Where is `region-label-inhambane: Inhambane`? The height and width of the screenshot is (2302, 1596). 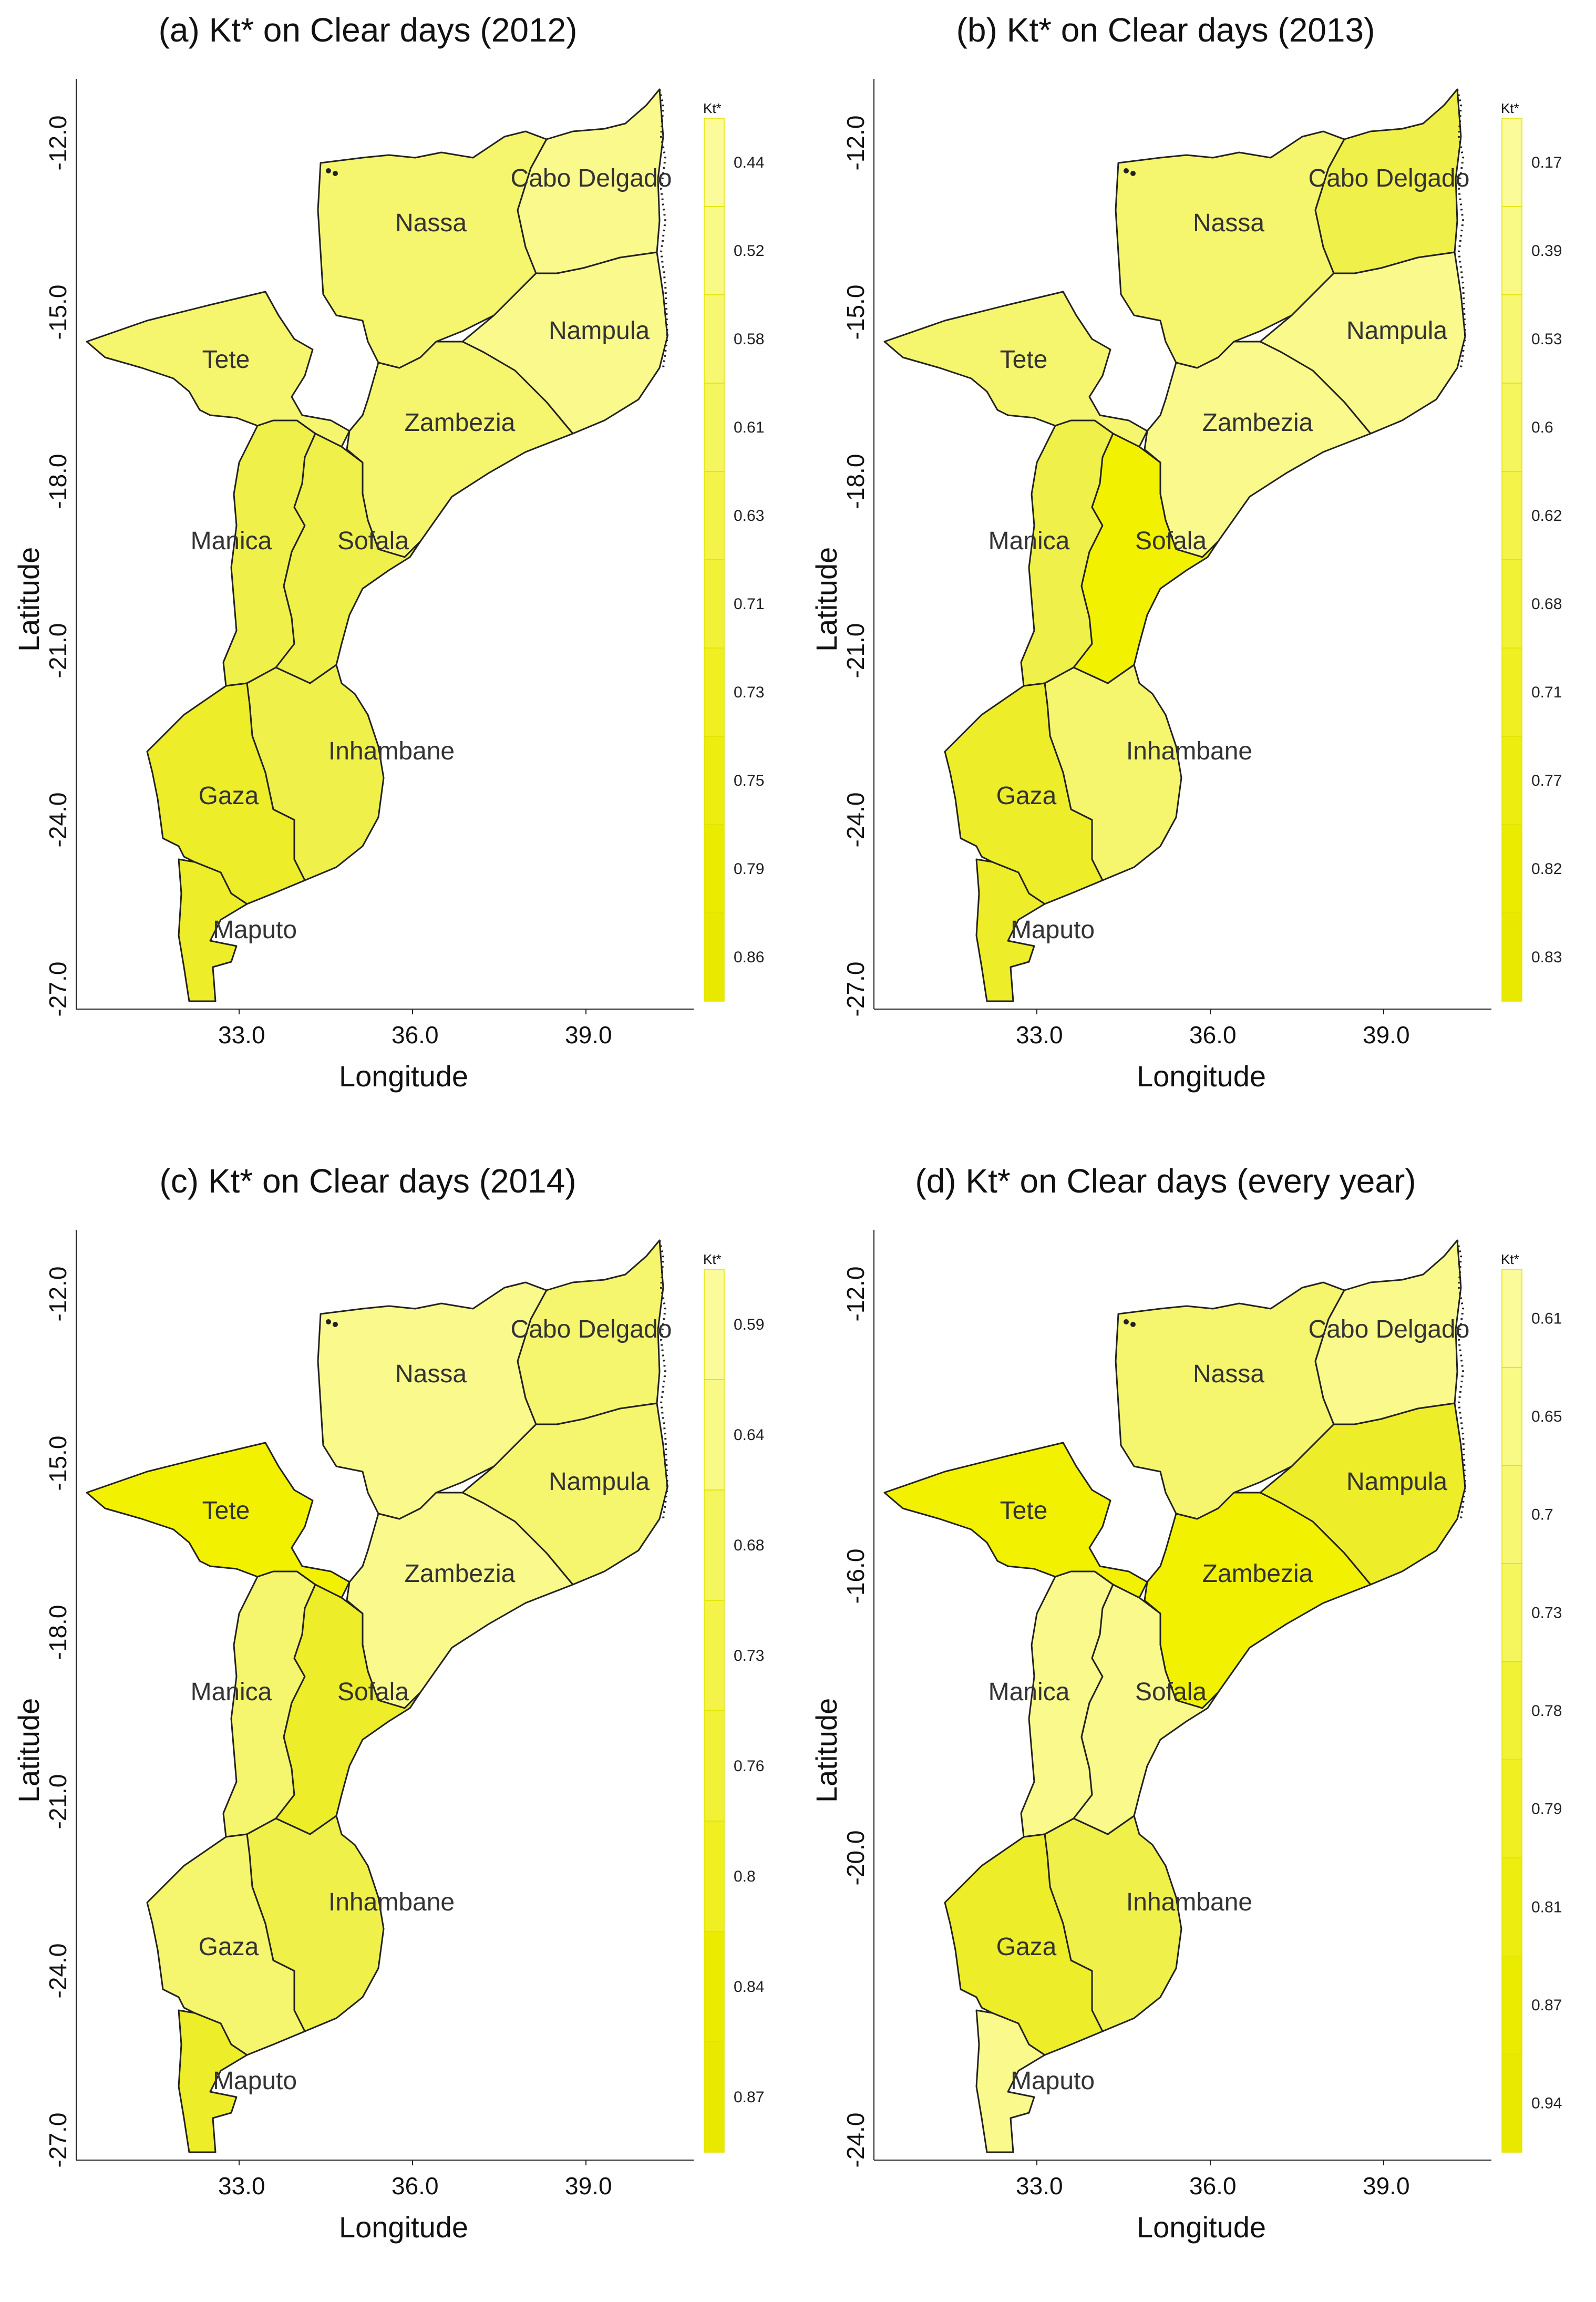
region-label-inhambane: Inhambane is located at coordinates (391, 751).